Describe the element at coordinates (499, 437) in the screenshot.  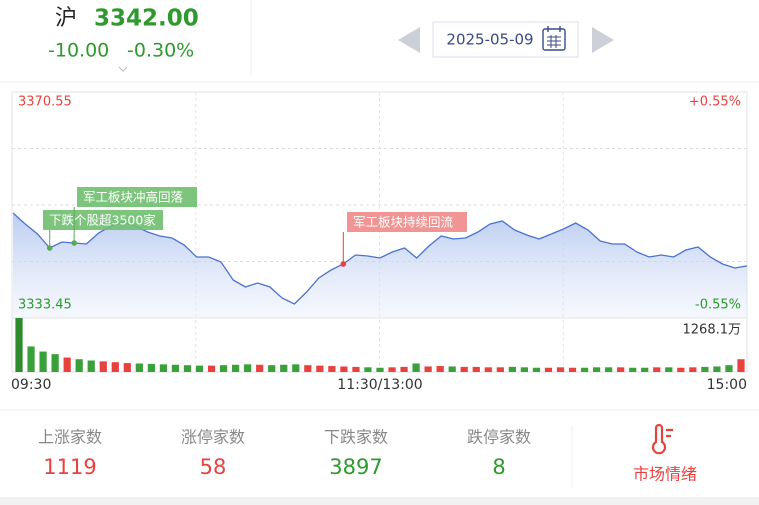
I see `stat-label: 跌停家数` at that location.